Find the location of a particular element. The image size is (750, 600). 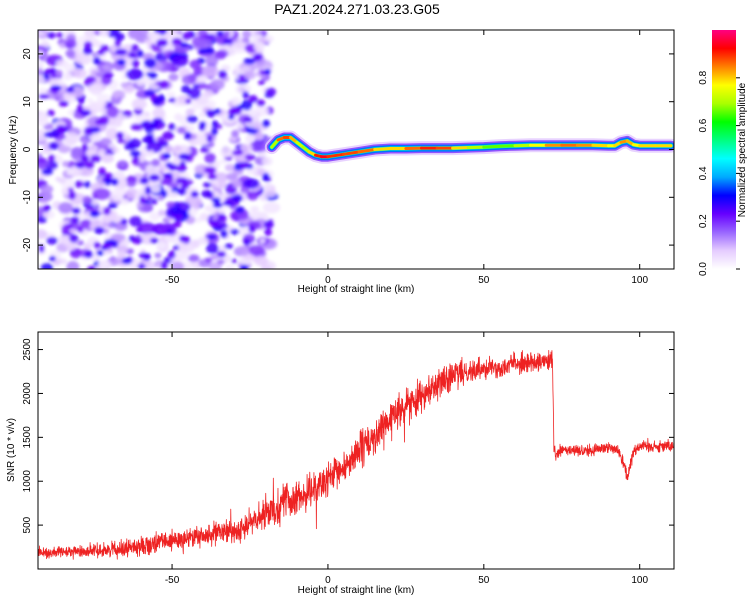

snr-x-tick-label: 50 is located at coordinates (484, 580).